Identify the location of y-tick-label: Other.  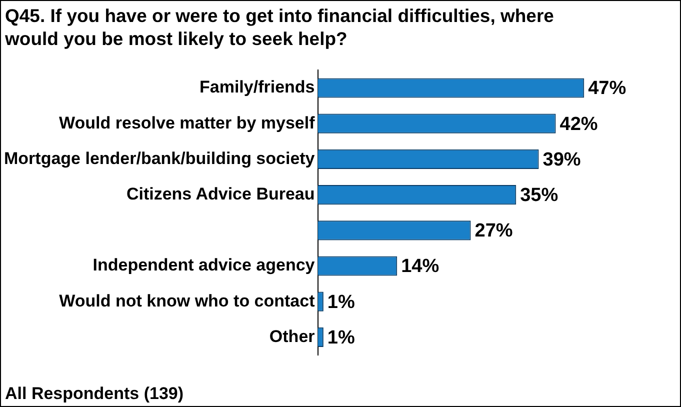
(292, 336).